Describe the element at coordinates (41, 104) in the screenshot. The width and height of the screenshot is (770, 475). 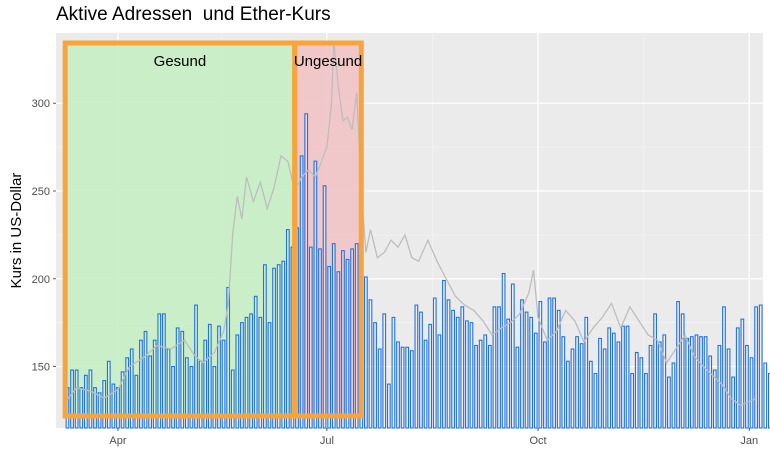
I see `y-tick-label: 300` at that location.